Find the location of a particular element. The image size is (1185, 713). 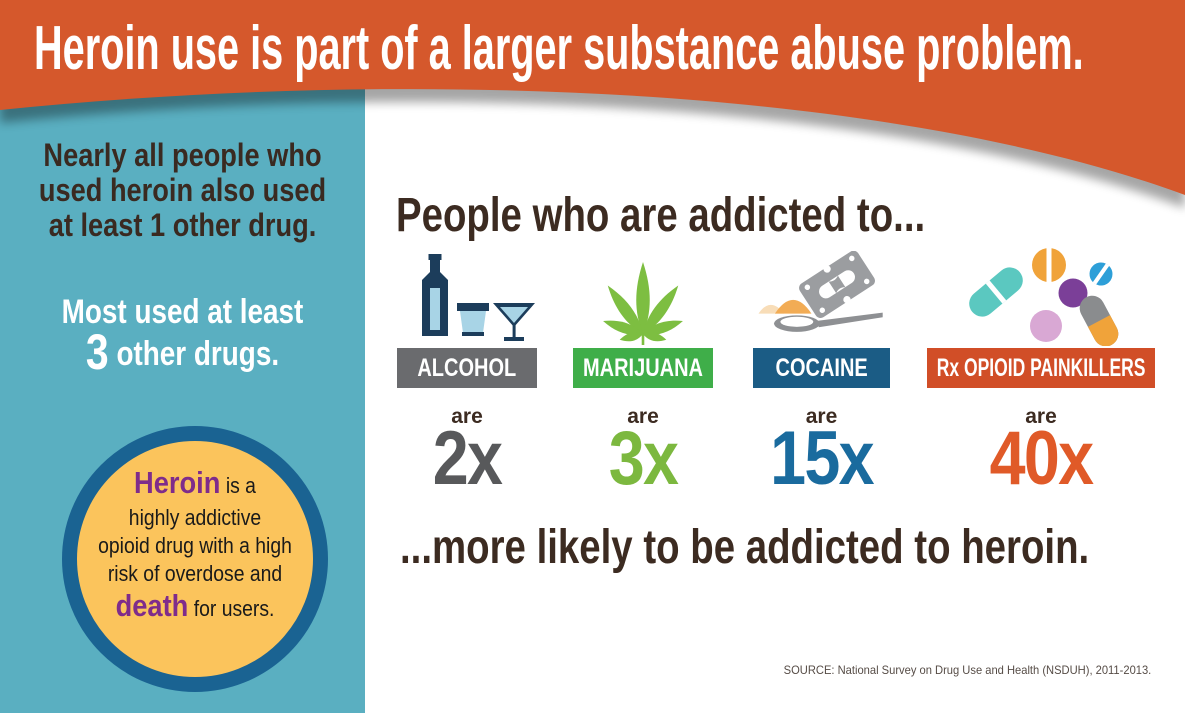

fact-line: used heroin also used is located at coordinates (182, 190).